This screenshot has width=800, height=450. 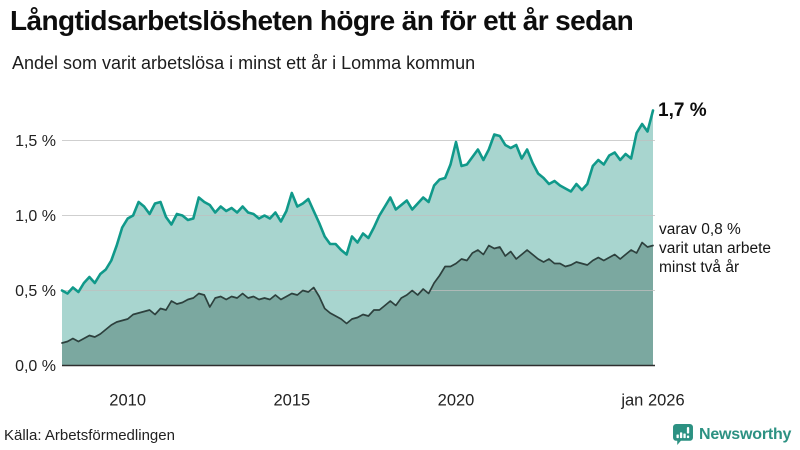 What do you see at coordinates (683, 434) in the screenshot?
I see `newsworthy-bubble-chart-icon` at bounding box center [683, 434].